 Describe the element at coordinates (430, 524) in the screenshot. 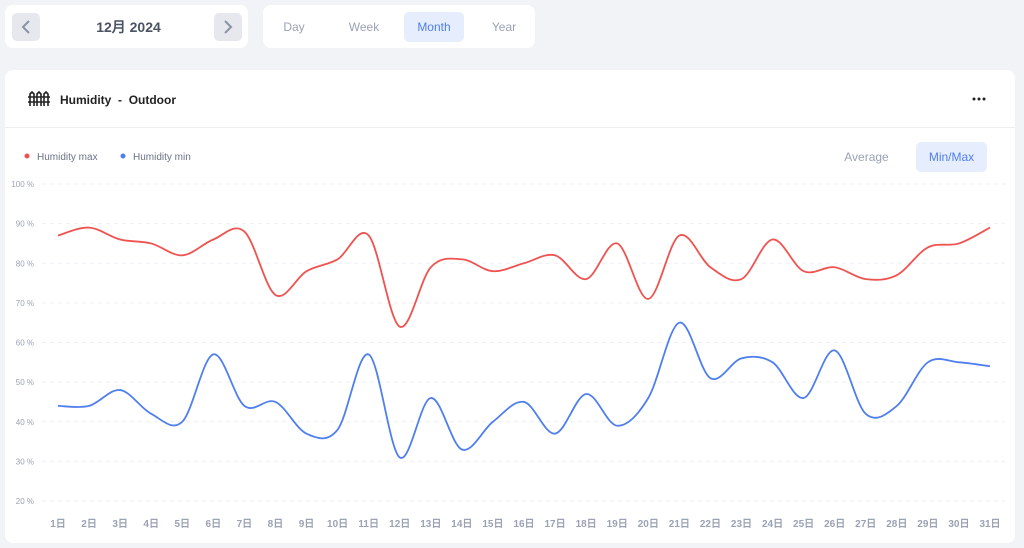

I see `x-tick-label: 13日` at that location.